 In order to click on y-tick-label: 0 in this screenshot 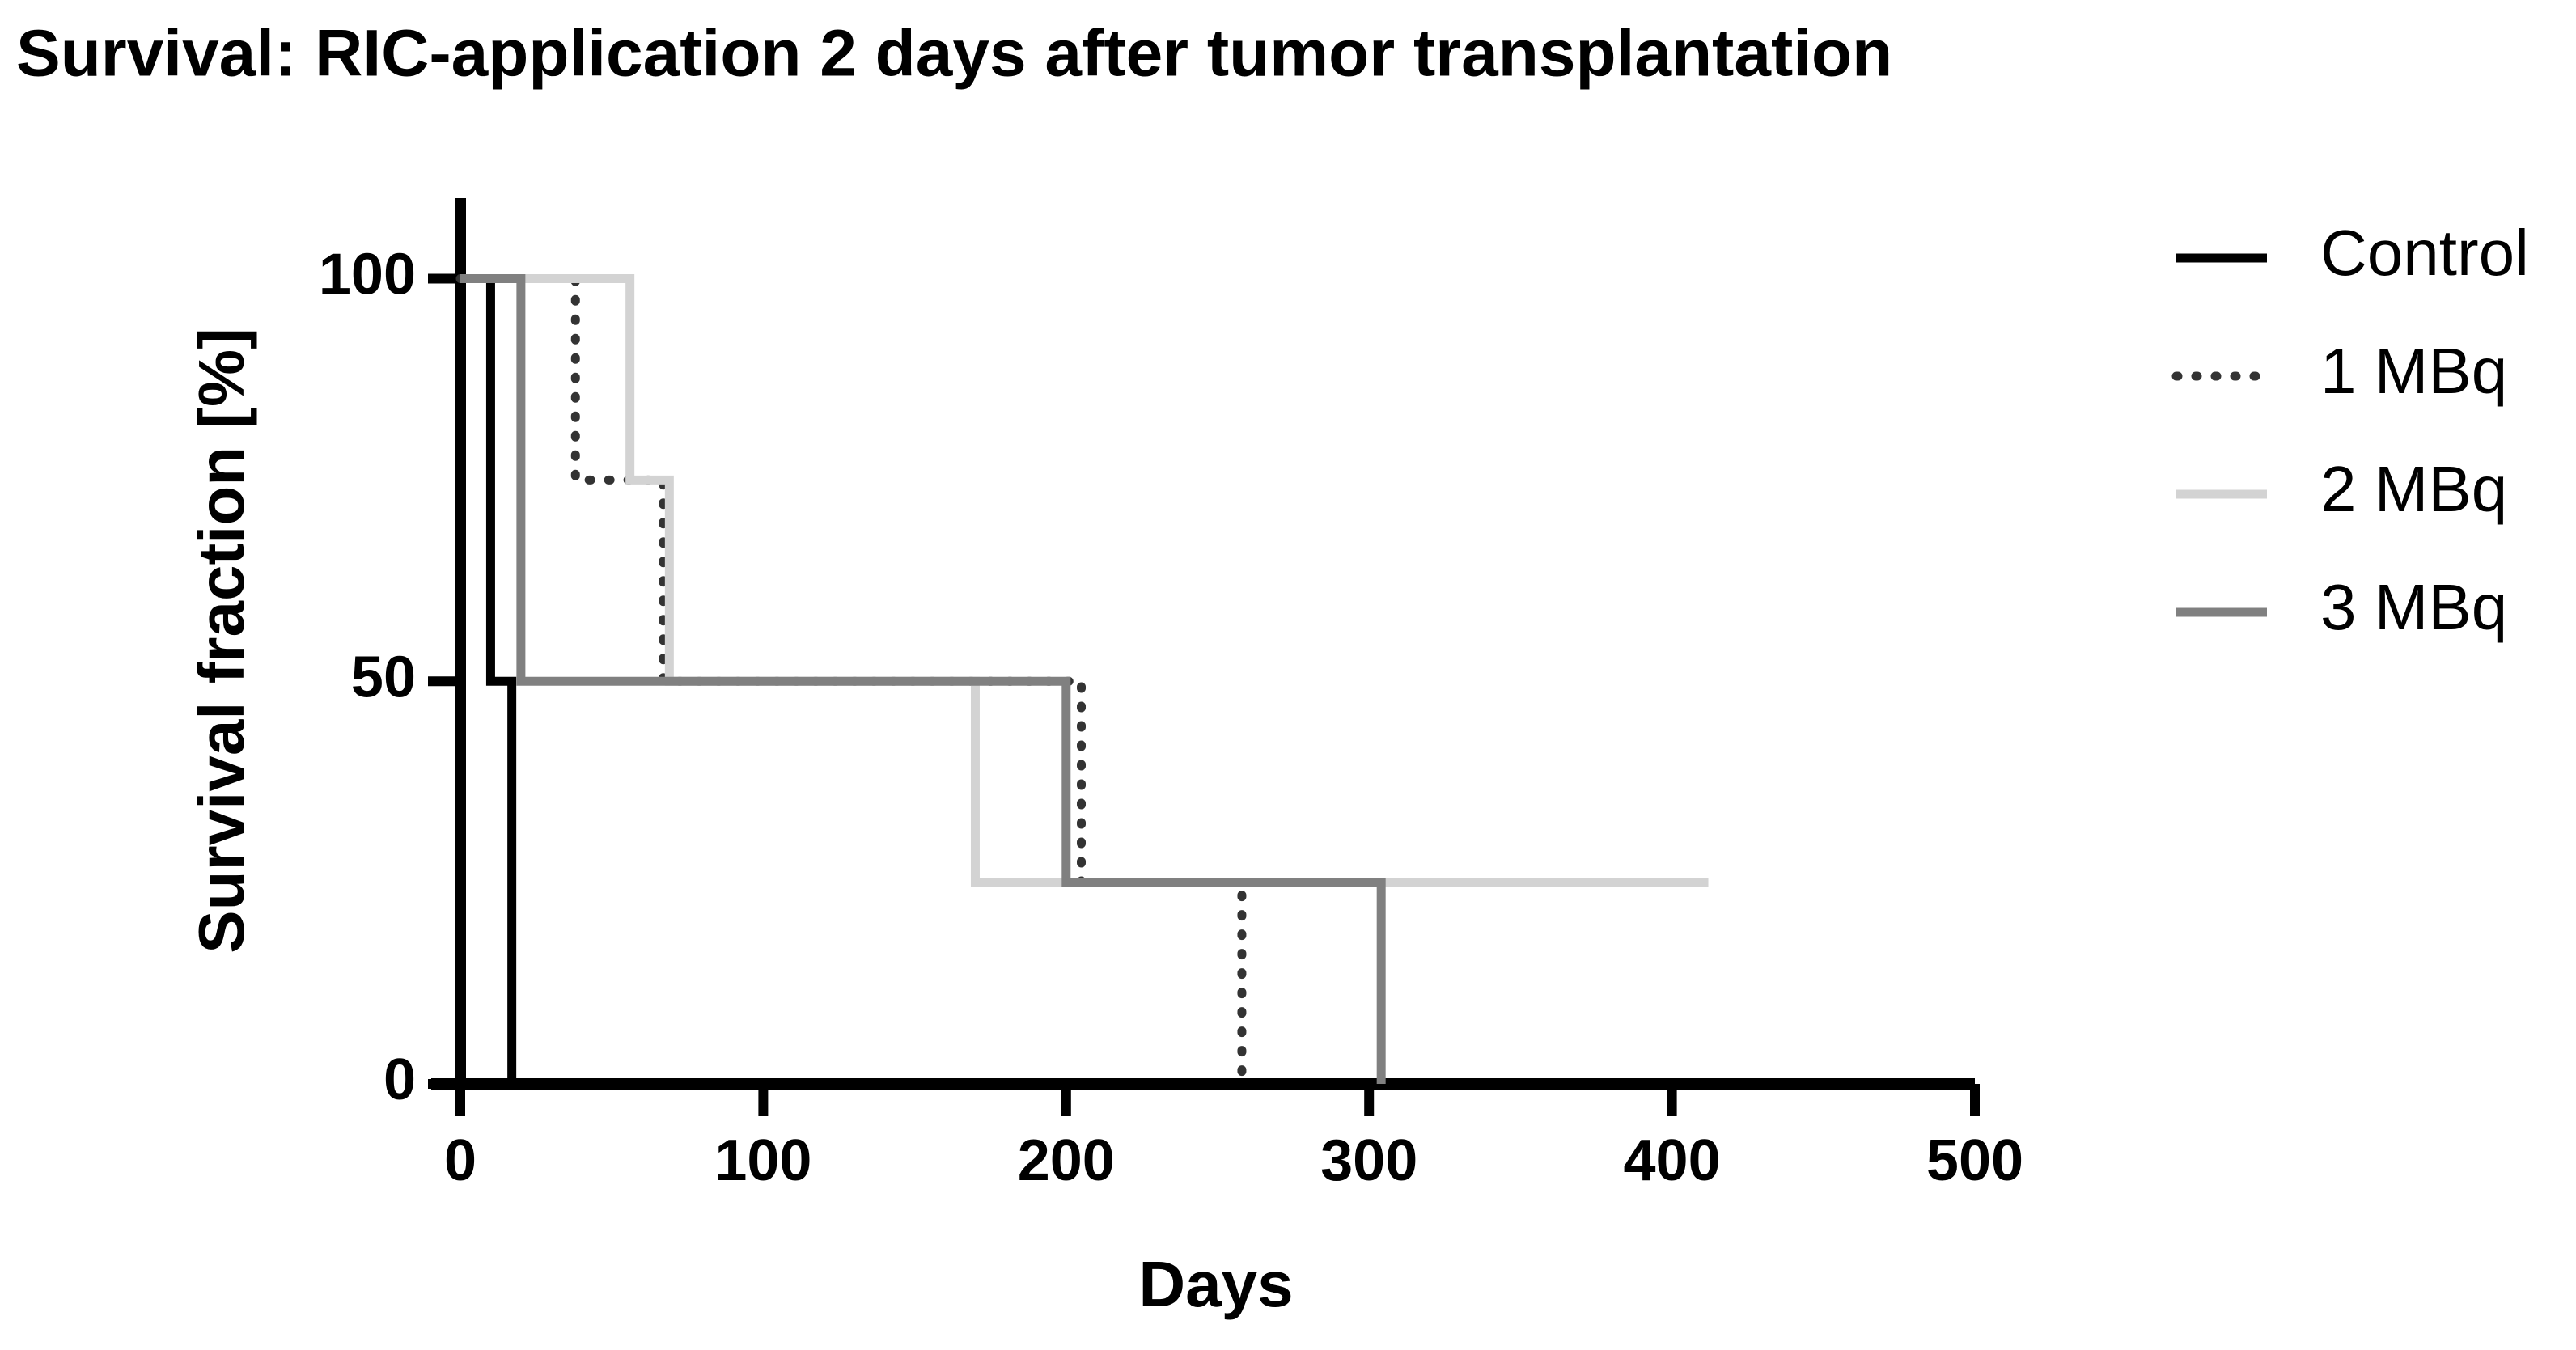, I will do `click(399, 1079)`.